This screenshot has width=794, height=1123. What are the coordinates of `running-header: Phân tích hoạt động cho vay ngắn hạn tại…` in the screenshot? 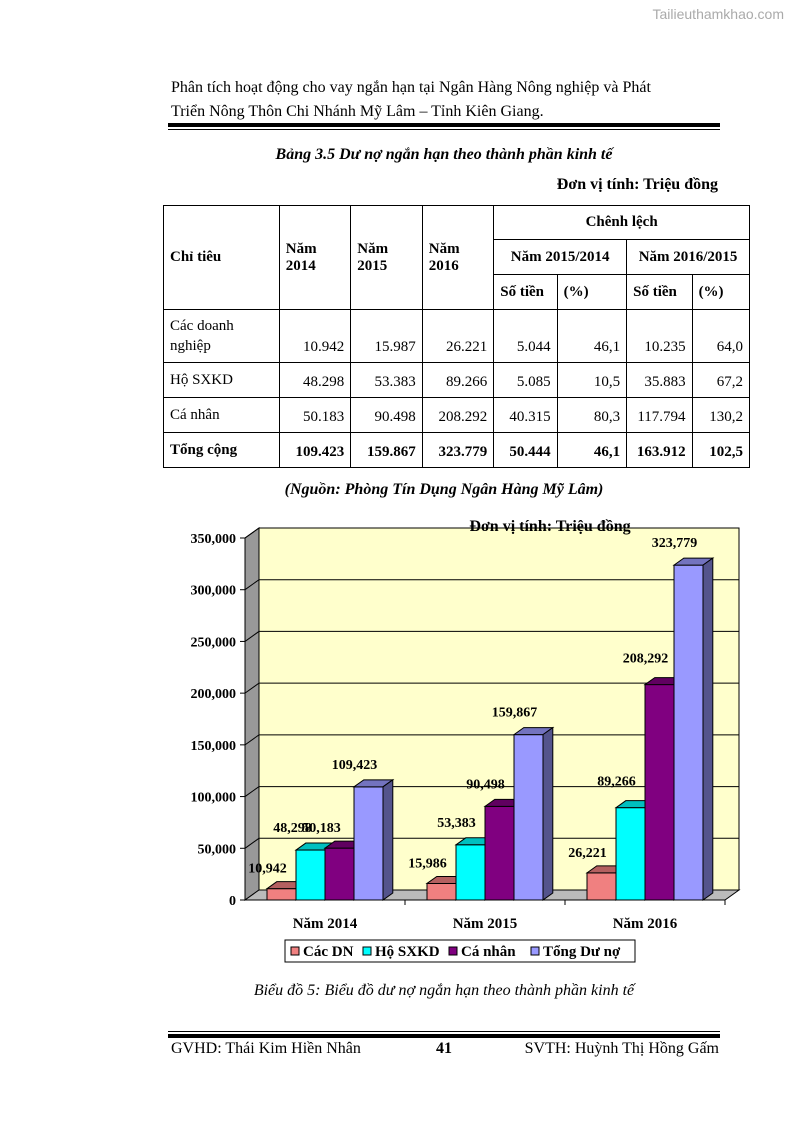 It's located at (445, 100).